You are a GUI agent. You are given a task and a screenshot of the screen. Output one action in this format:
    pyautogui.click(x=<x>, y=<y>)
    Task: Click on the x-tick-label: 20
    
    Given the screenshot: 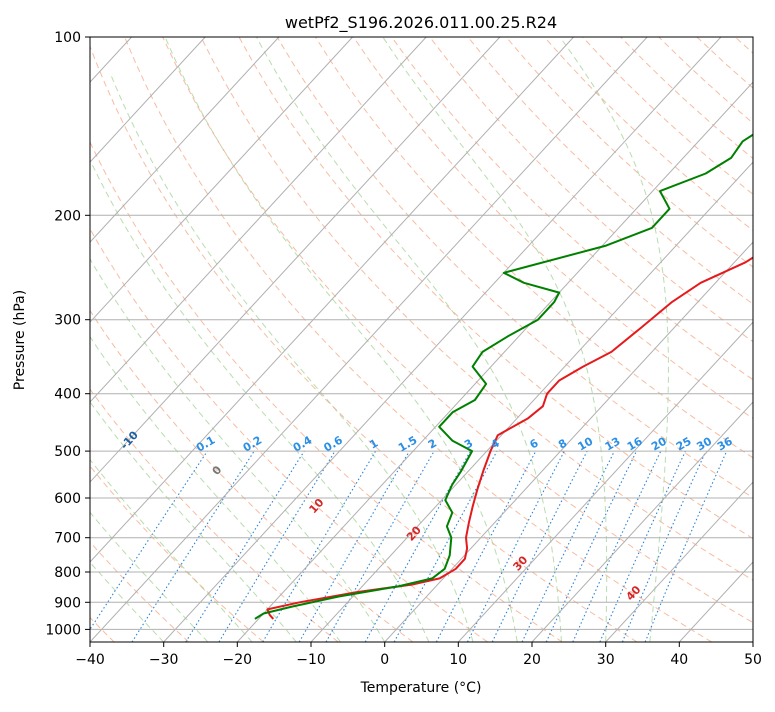 What is the action you would take?
    pyautogui.click(x=532, y=660)
    